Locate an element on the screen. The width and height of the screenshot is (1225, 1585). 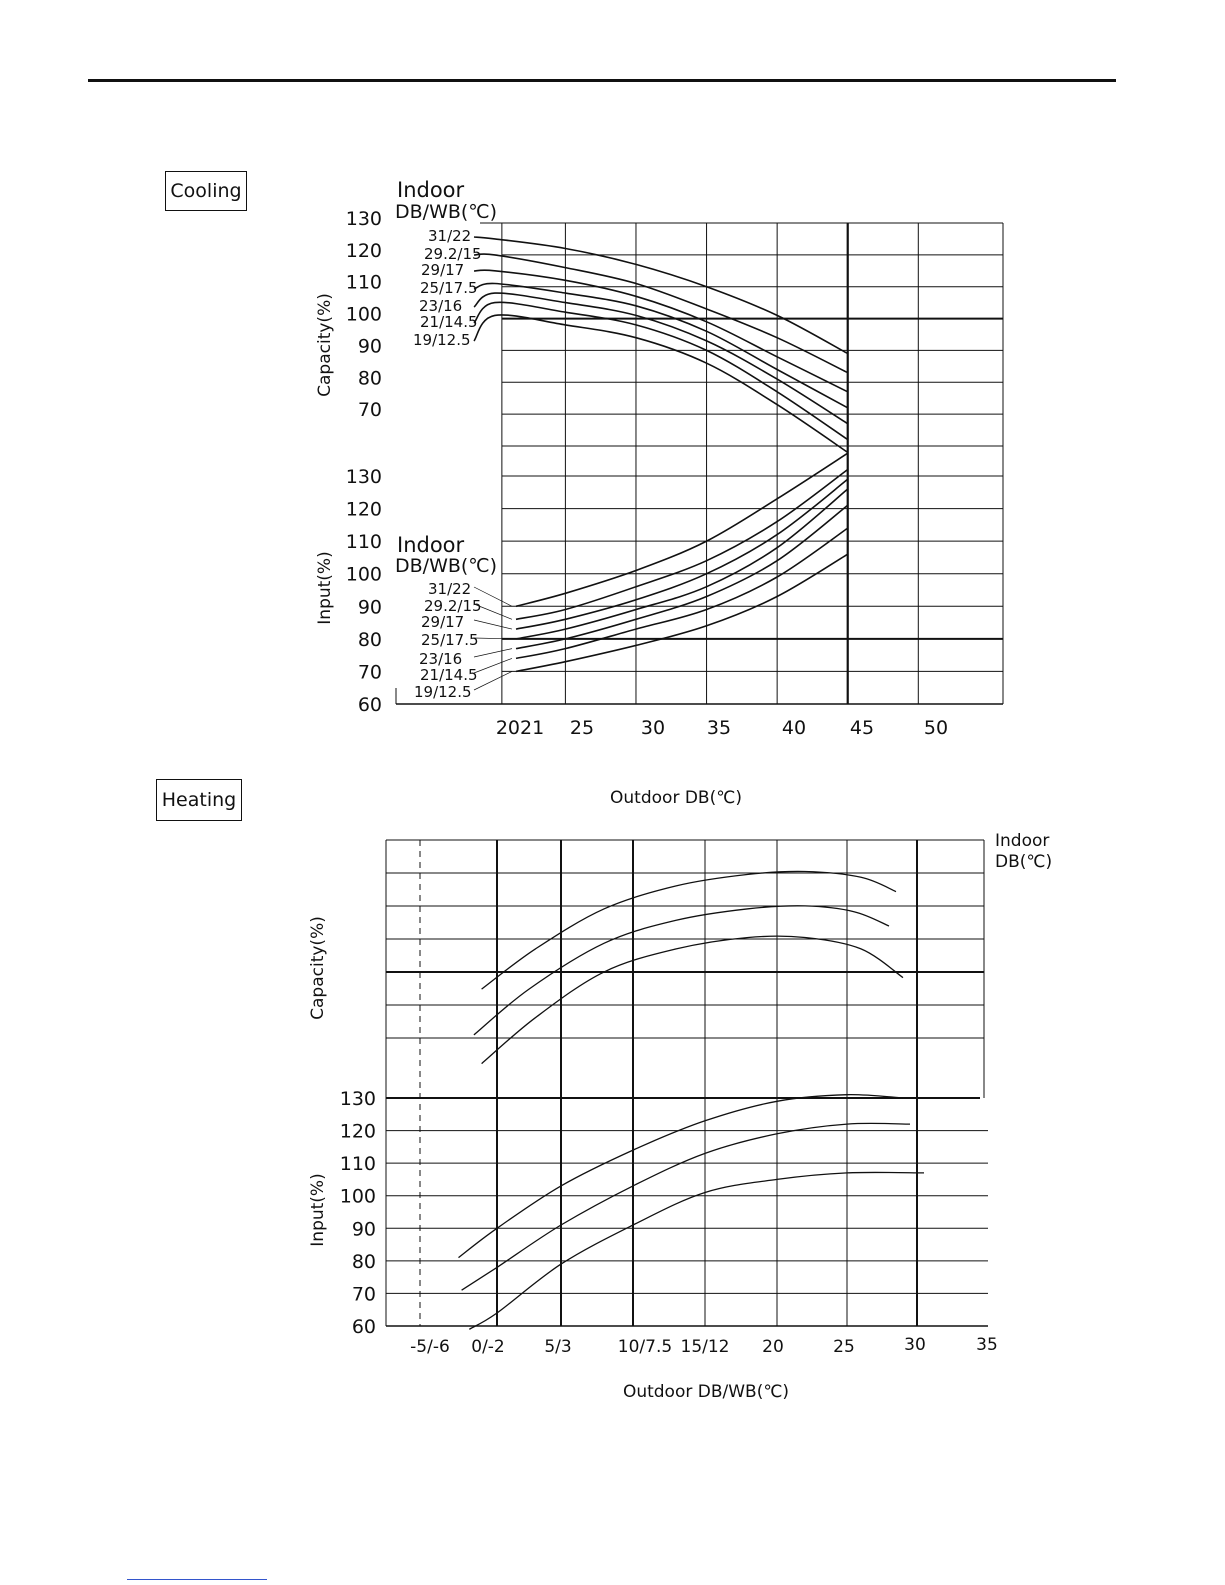
heating-xtick-35: 35 is located at coordinates (987, 1345).